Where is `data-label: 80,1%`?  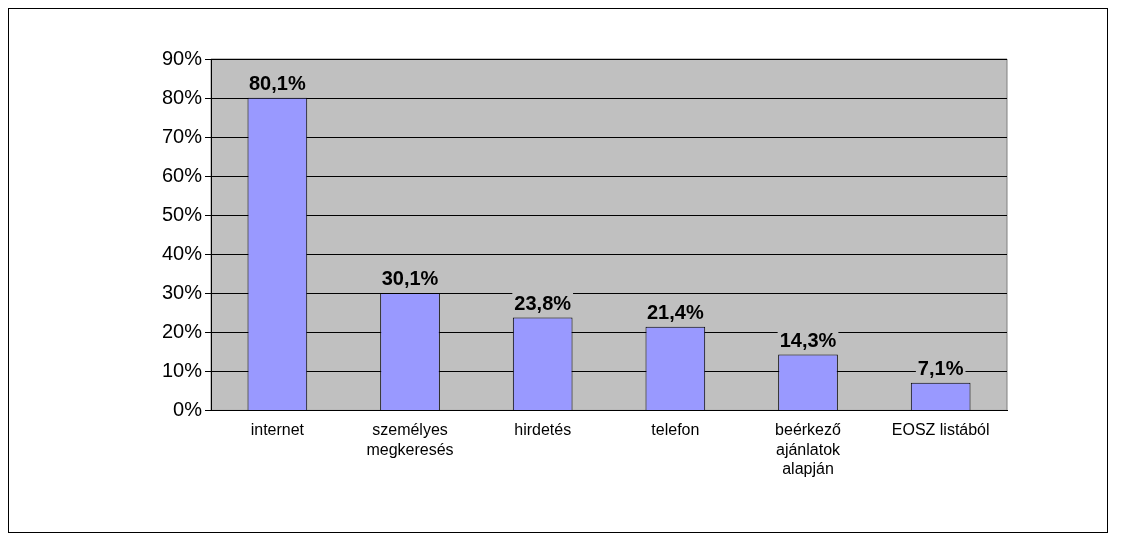
data-label: 80,1% is located at coordinates (277, 83).